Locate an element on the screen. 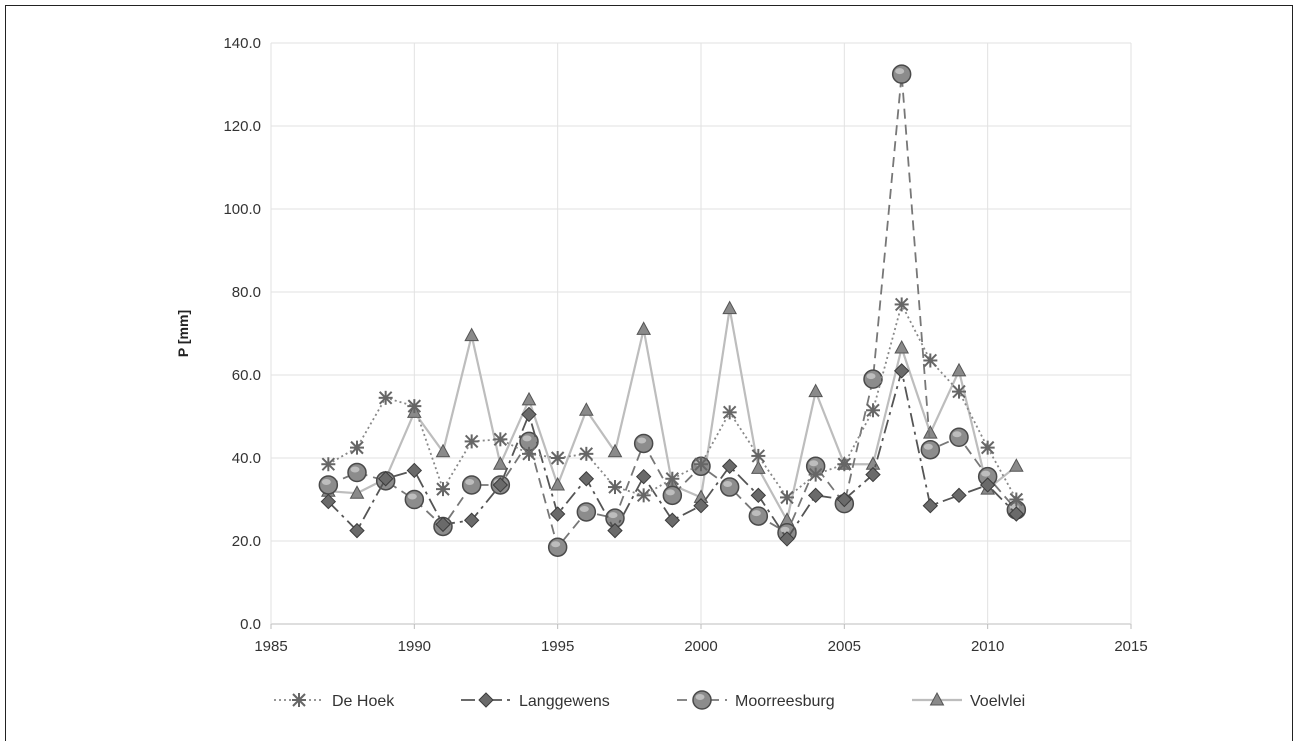 The width and height of the screenshot is (1297, 742). x-tick-label: 2015 is located at coordinates (1130, 646).